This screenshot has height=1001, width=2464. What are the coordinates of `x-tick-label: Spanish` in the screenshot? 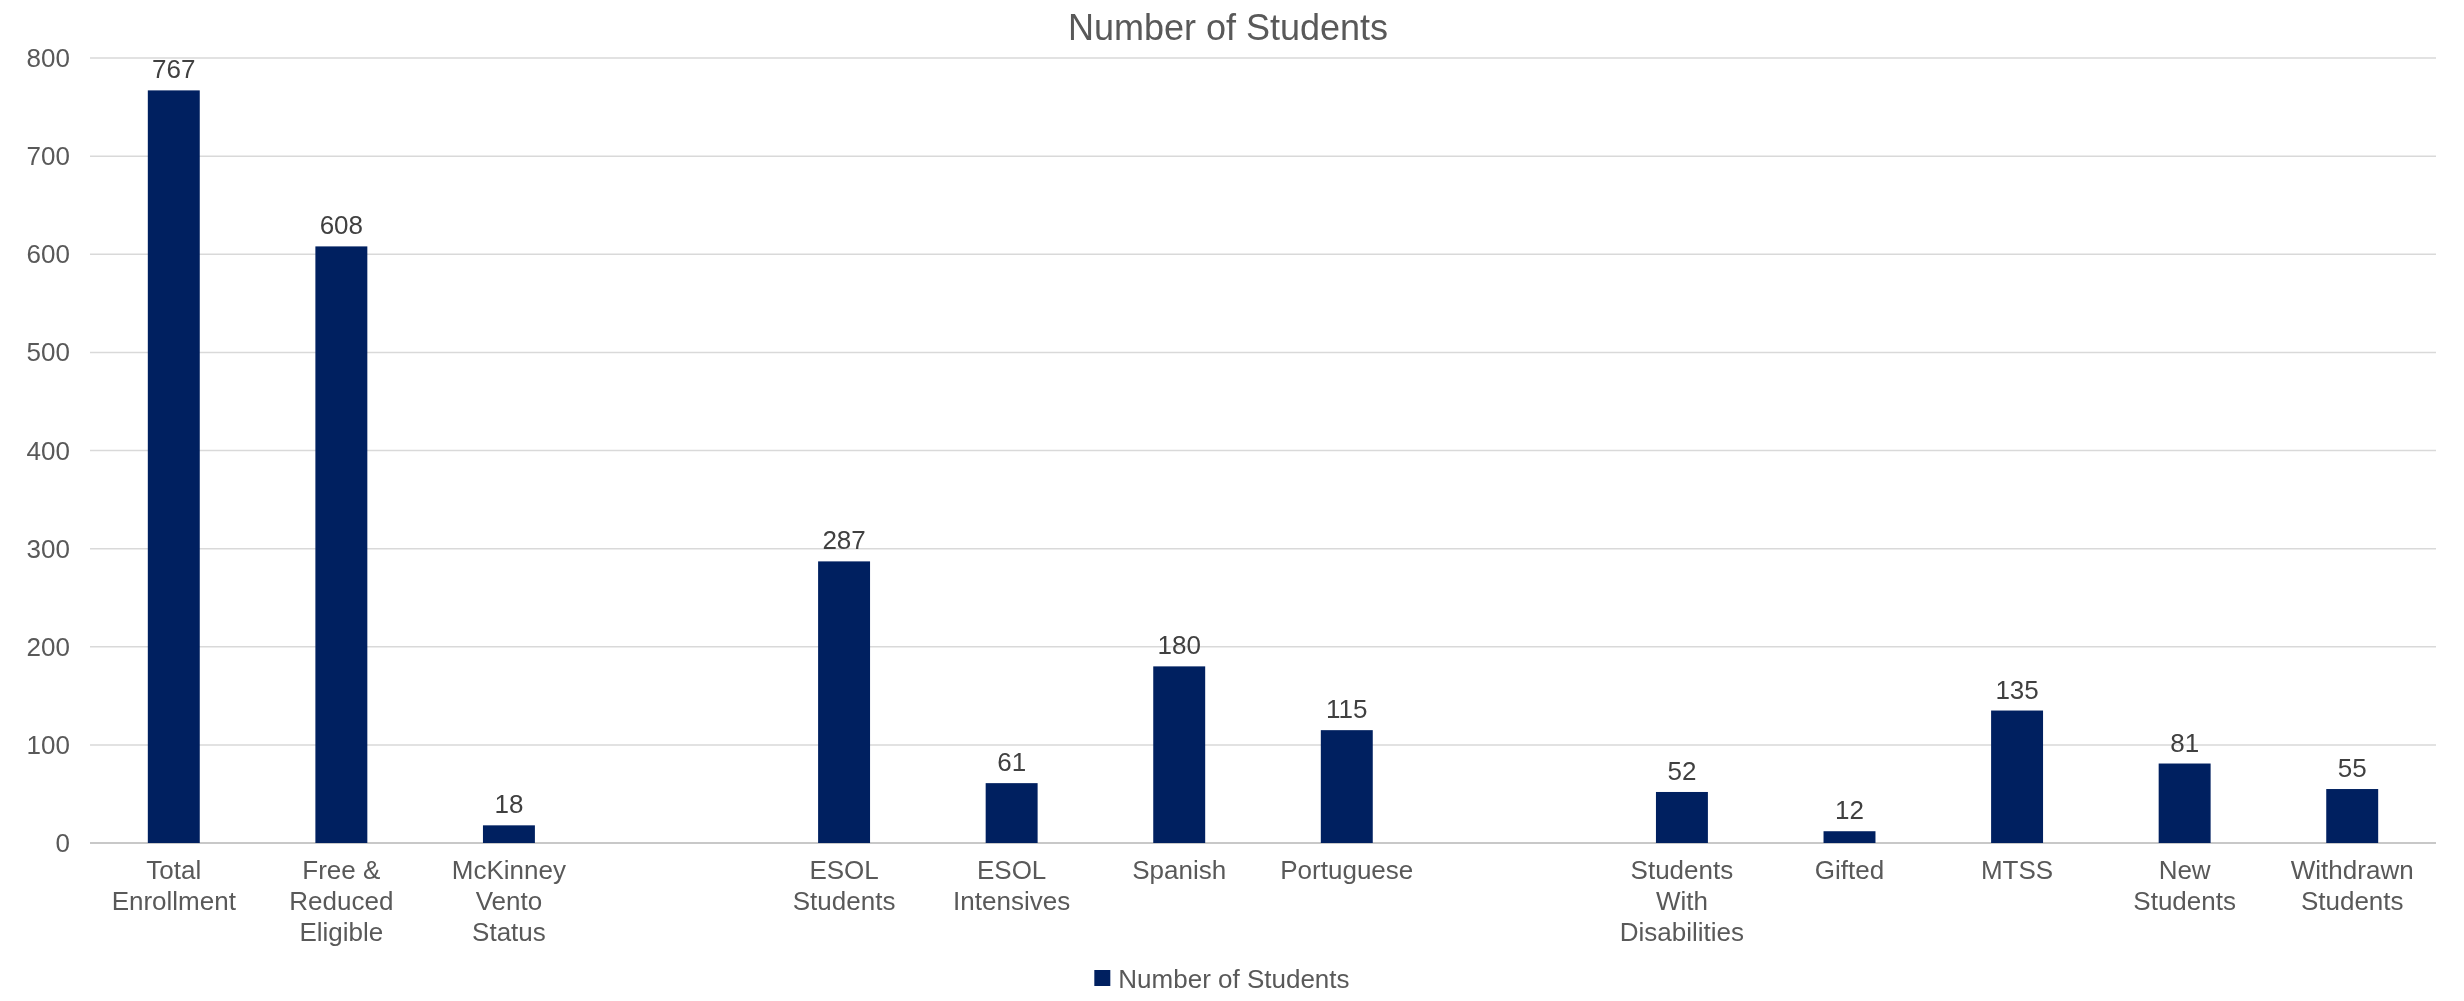 It's located at (1179, 870).